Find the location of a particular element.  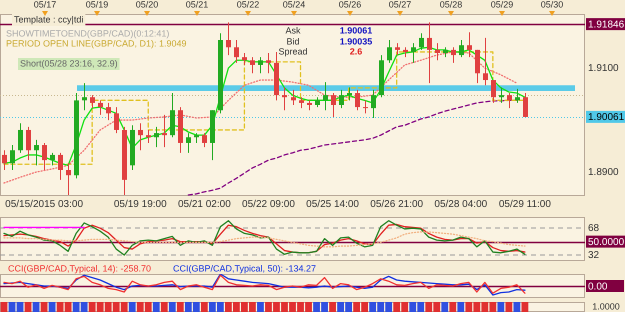

x-tick-label: 05/19 19:00 is located at coordinates (141, 204).